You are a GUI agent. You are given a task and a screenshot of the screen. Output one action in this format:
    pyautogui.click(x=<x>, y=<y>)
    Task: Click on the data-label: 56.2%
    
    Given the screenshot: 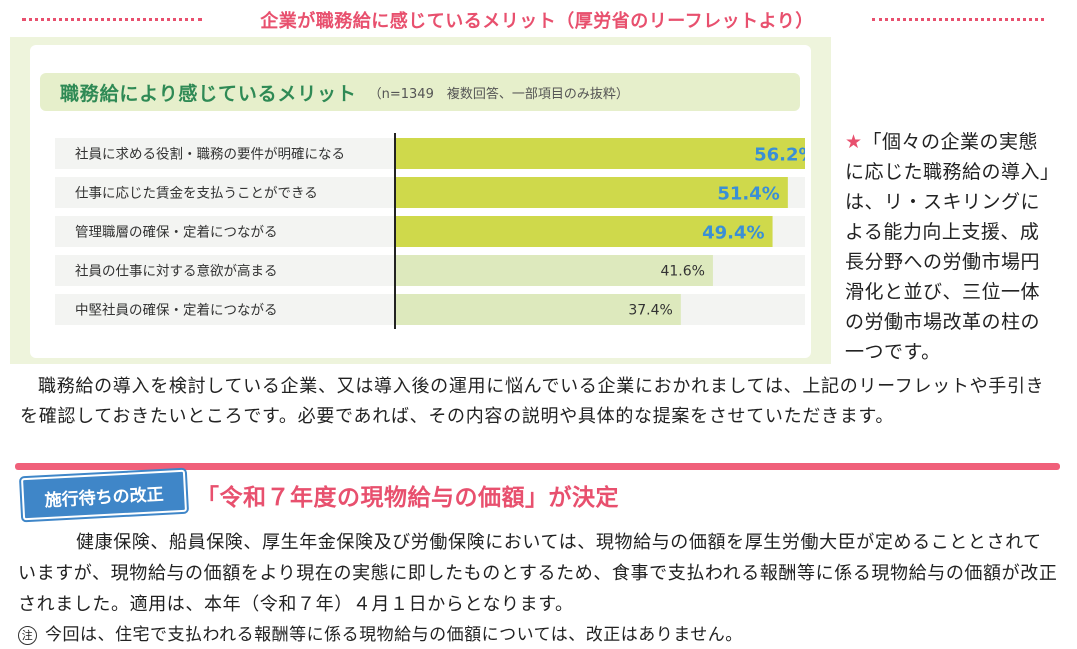 What is the action you would take?
    pyautogui.click(x=779, y=155)
    